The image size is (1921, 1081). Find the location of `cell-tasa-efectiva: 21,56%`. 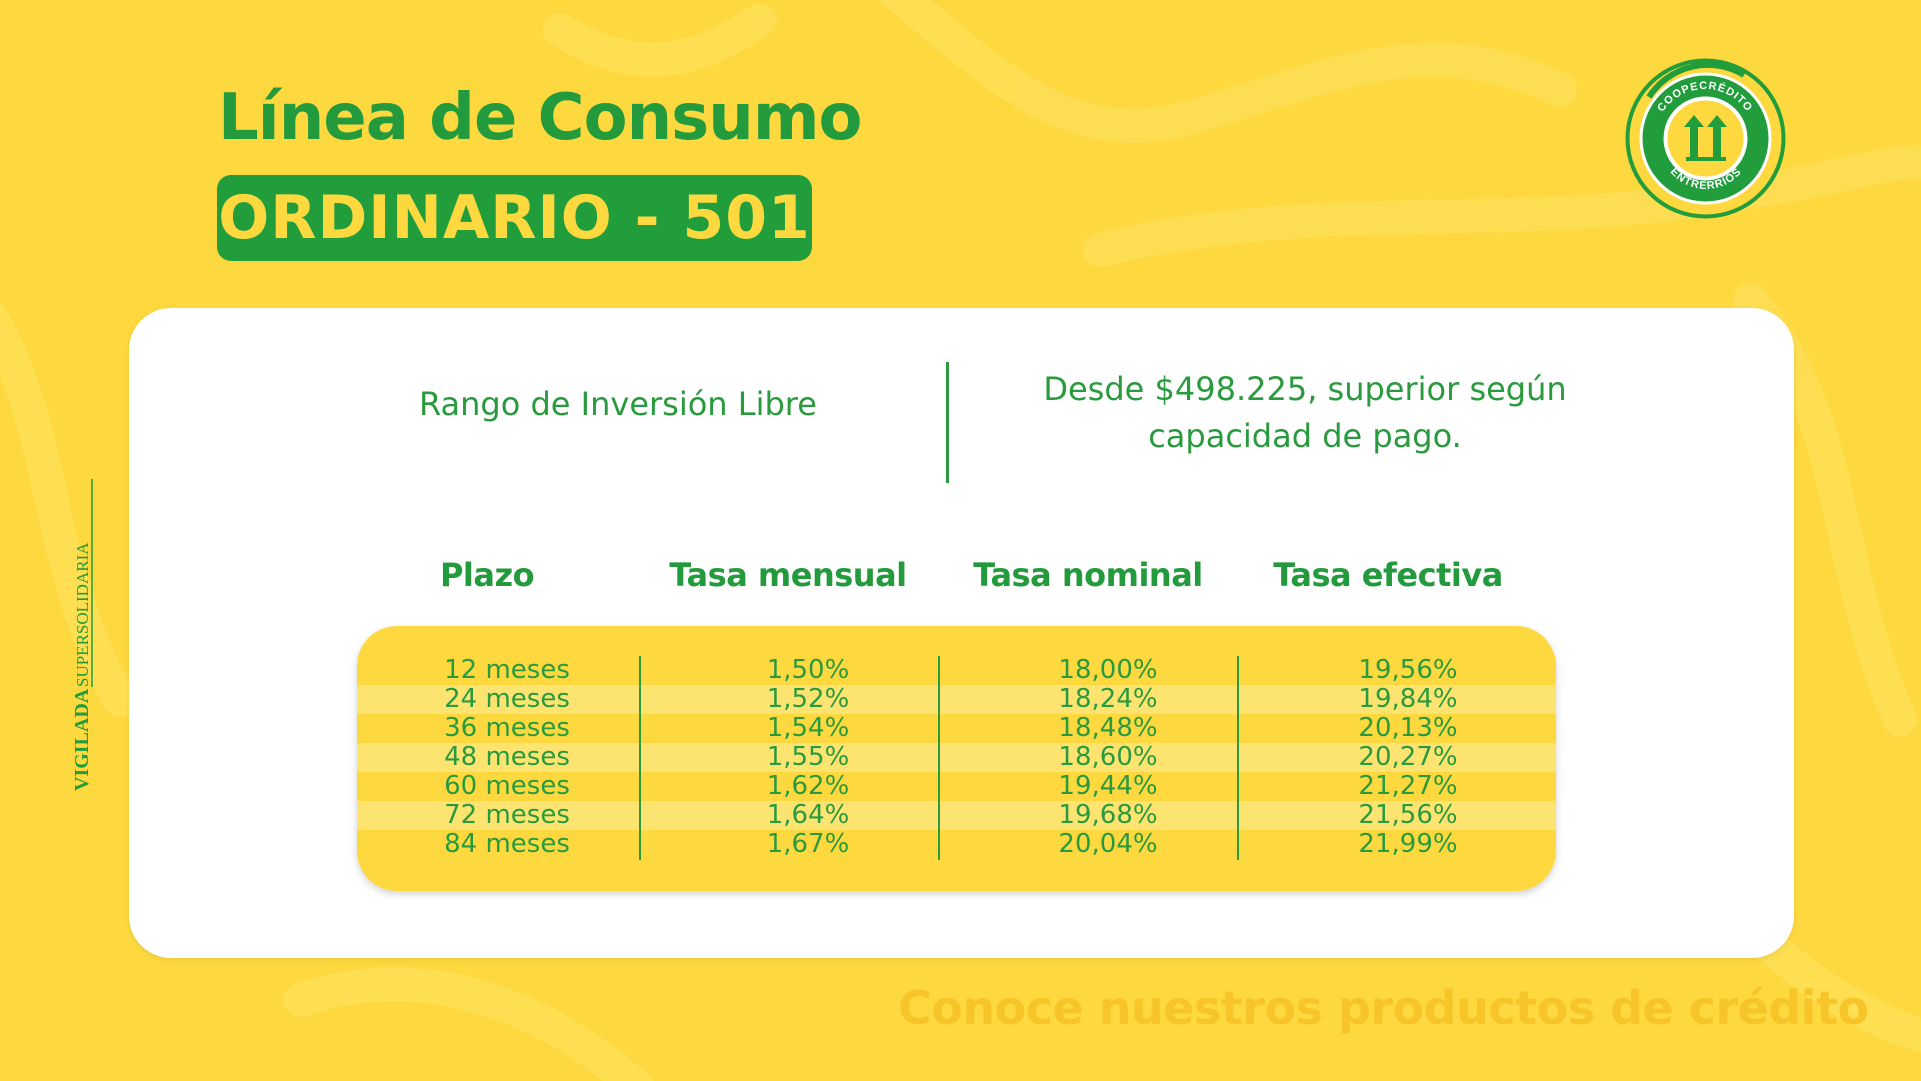

cell-tasa-efectiva: 21,56% is located at coordinates (1408, 815).